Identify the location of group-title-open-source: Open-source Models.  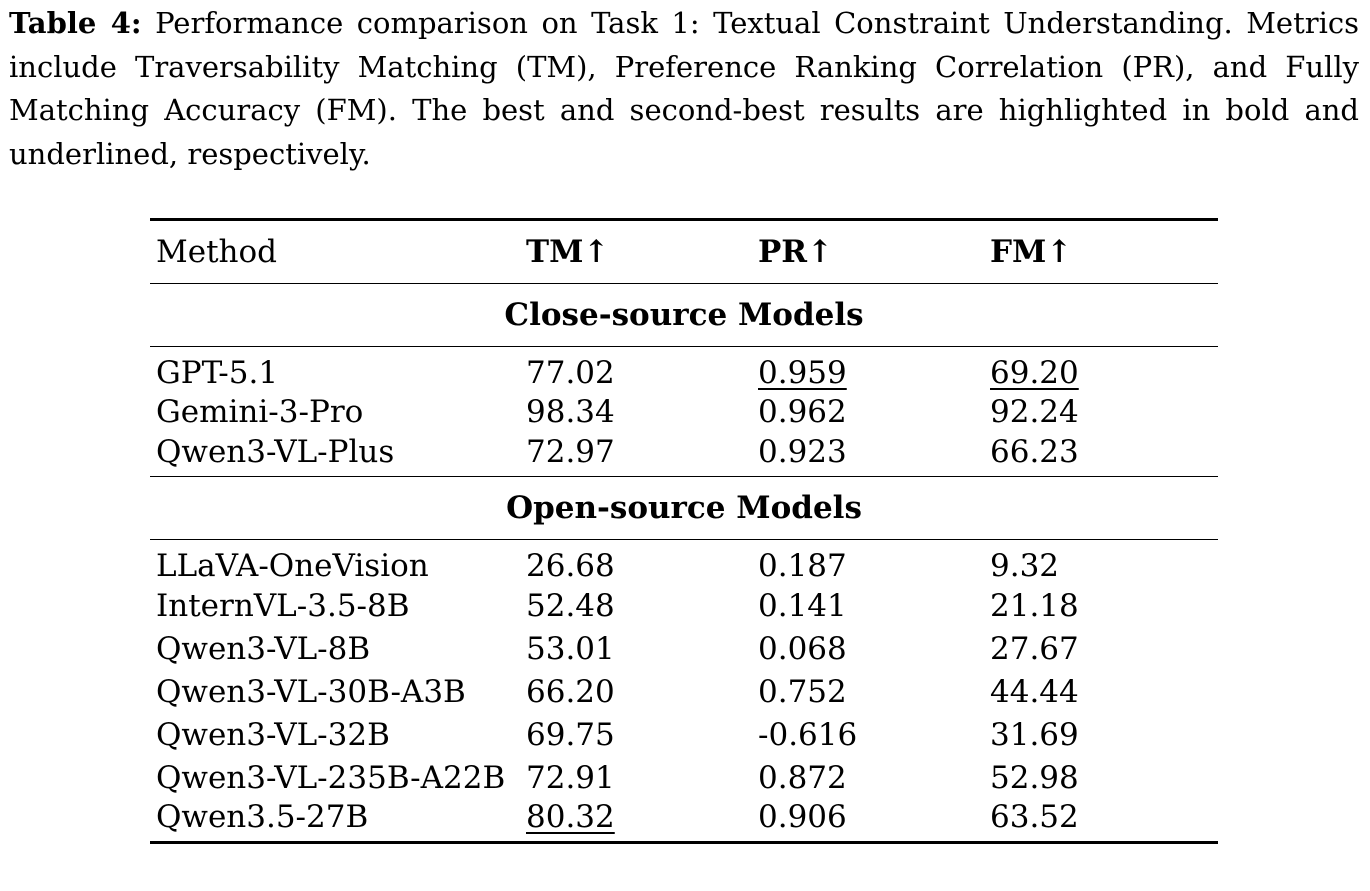
(684, 508).